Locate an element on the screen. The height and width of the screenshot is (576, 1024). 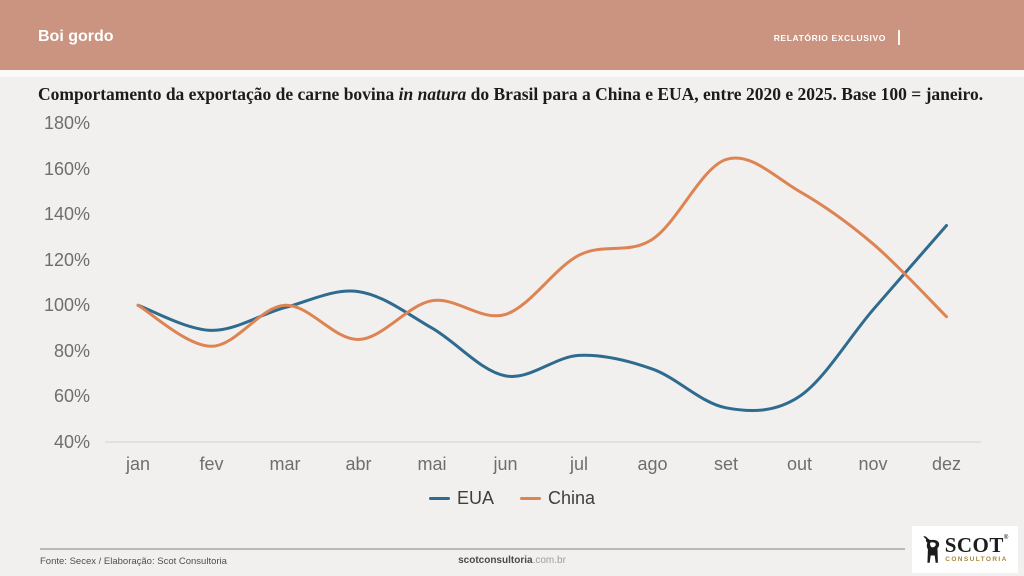
x-axis-tick-label: fev is located at coordinates (211, 464).